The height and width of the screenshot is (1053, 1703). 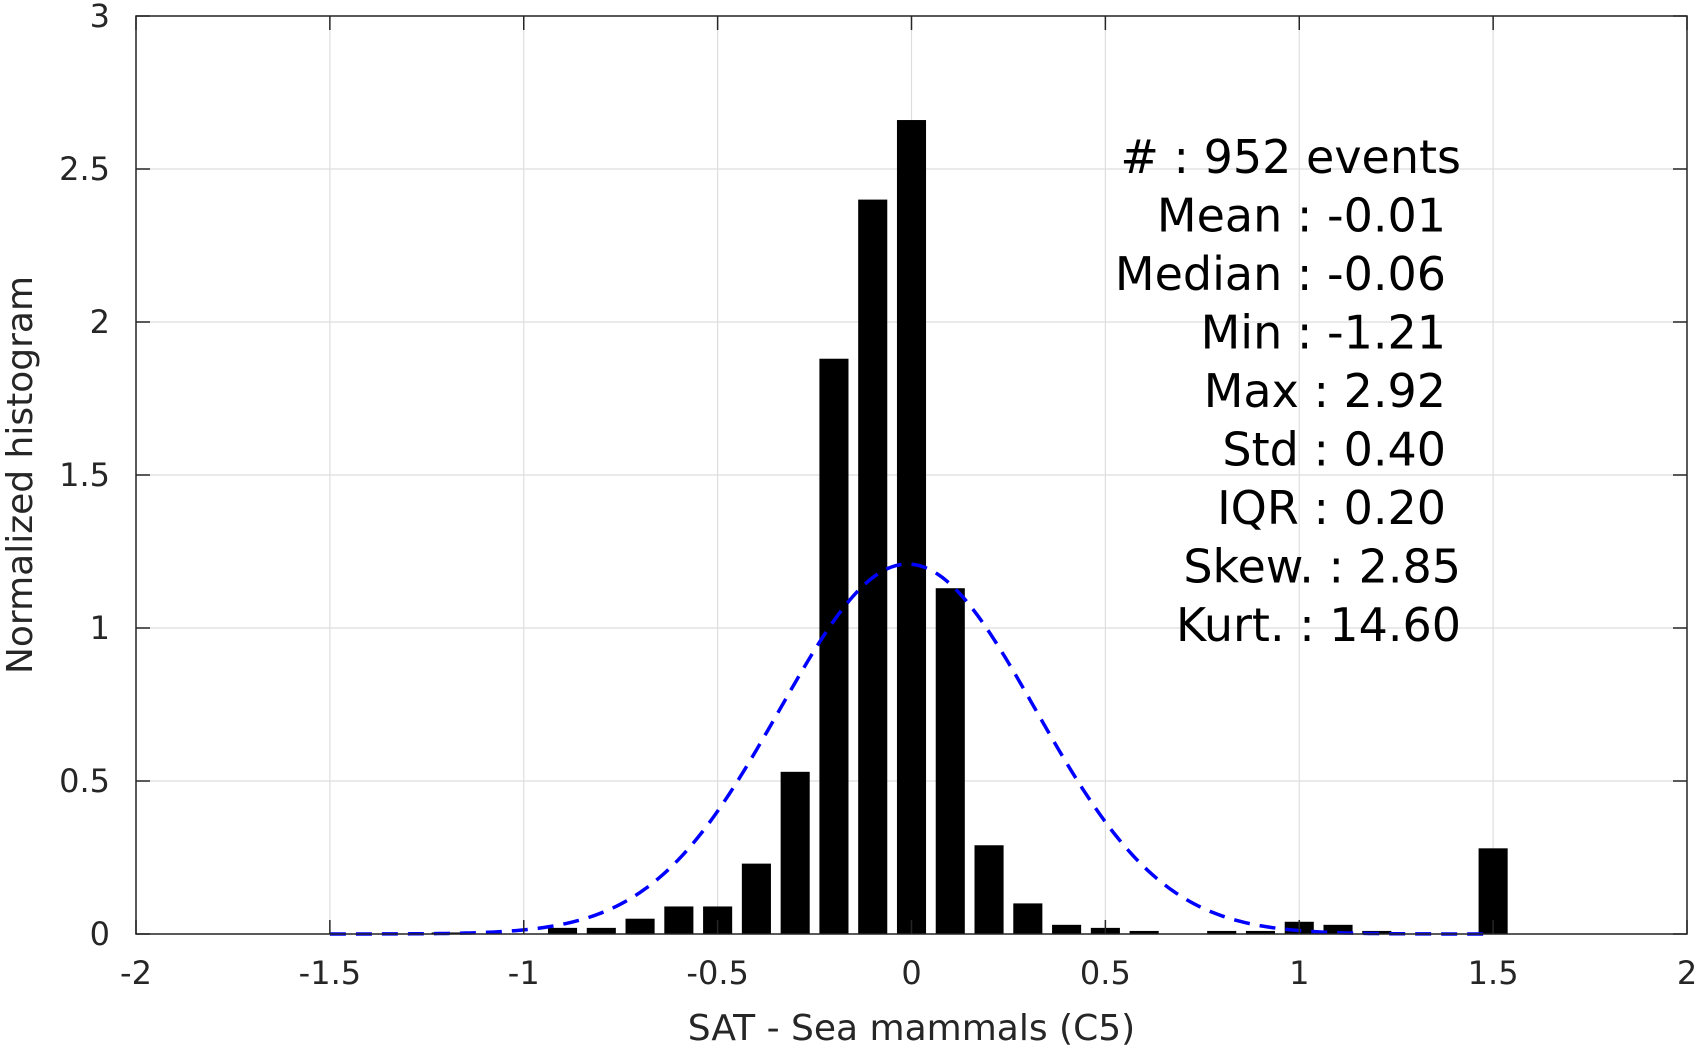 I want to click on x-tick-labels: -2 -1.5 -1 -0.5 0 0.5 1 1.5 2, so click(x=908, y=973).